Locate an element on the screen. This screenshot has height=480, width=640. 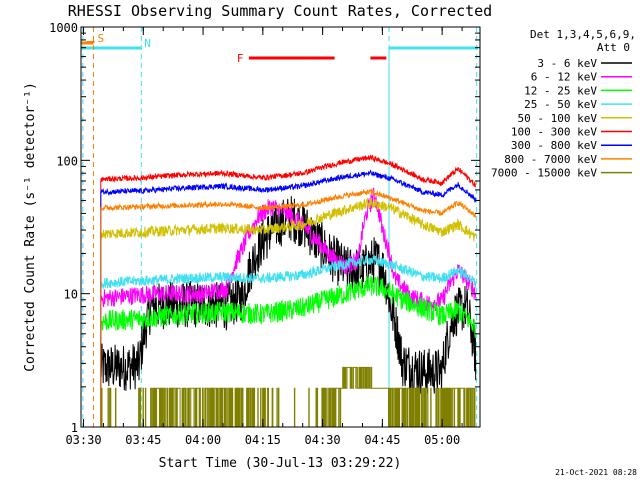
x-tick-label-1: 03:45 is located at coordinates (143, 440).